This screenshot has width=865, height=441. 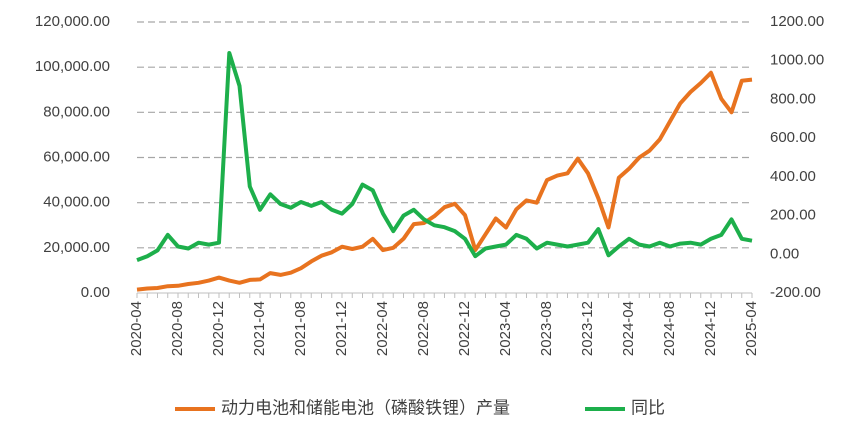 What do you see at coordinates (464, 328) in the screenshot?
I see `x-tick-label: 2022-12` at bounding box center [464, 328].